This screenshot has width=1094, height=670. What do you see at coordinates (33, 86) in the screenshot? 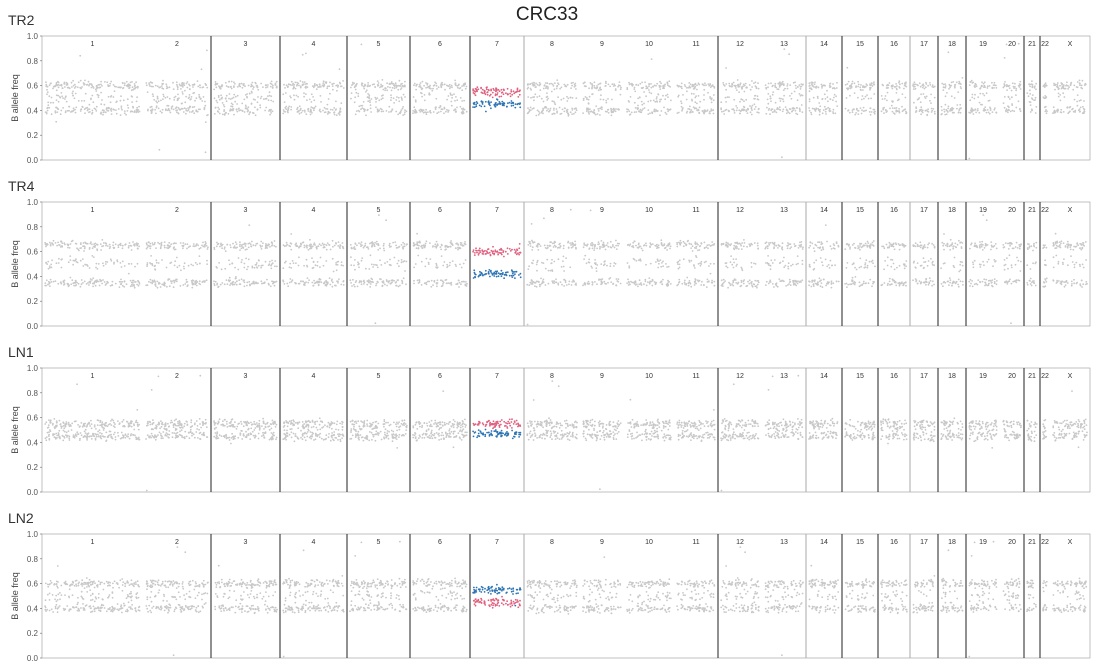
I see `y-tick-label: 0.6` at bounding box center [33, 86].